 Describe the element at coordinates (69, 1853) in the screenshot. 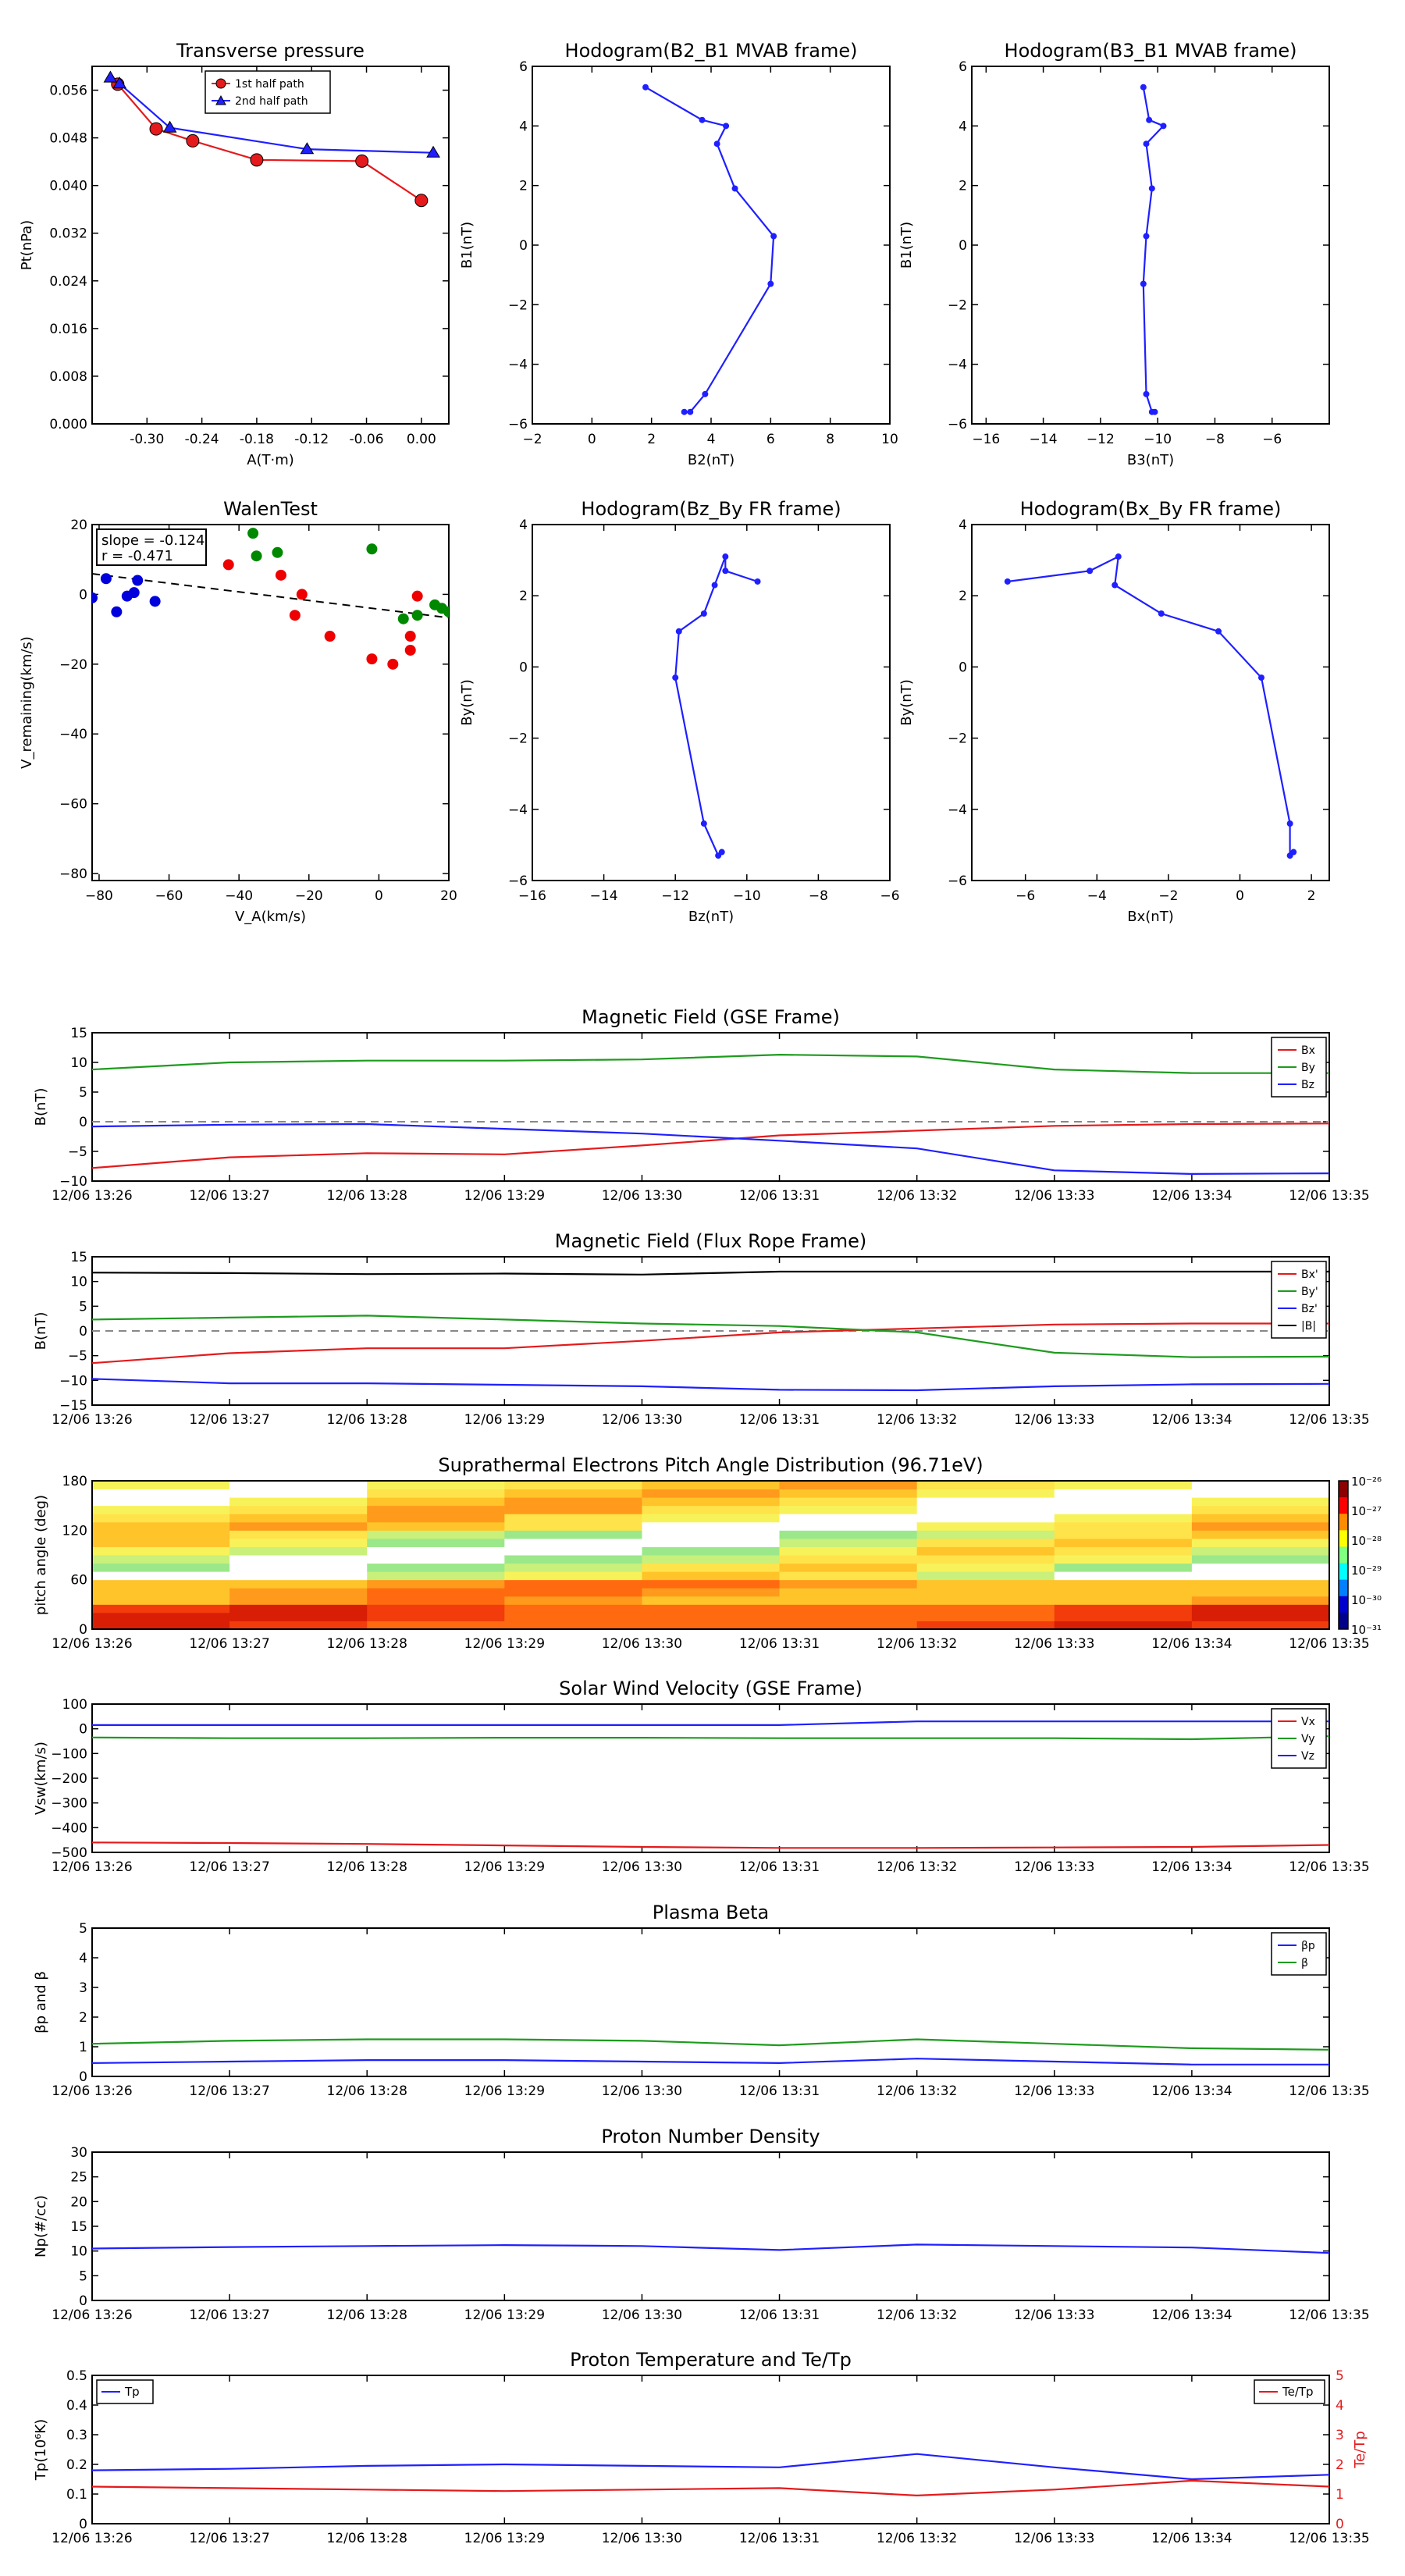

I see `y-tick-label: −500` at that location.